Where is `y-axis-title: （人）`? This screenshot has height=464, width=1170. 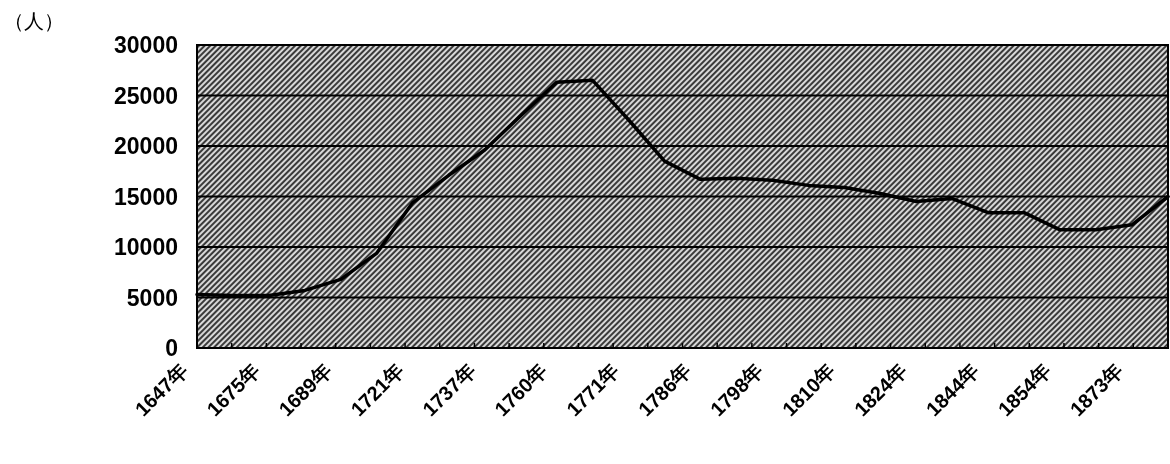
y-axis-title: （人） is located at coordinates (34, 21).